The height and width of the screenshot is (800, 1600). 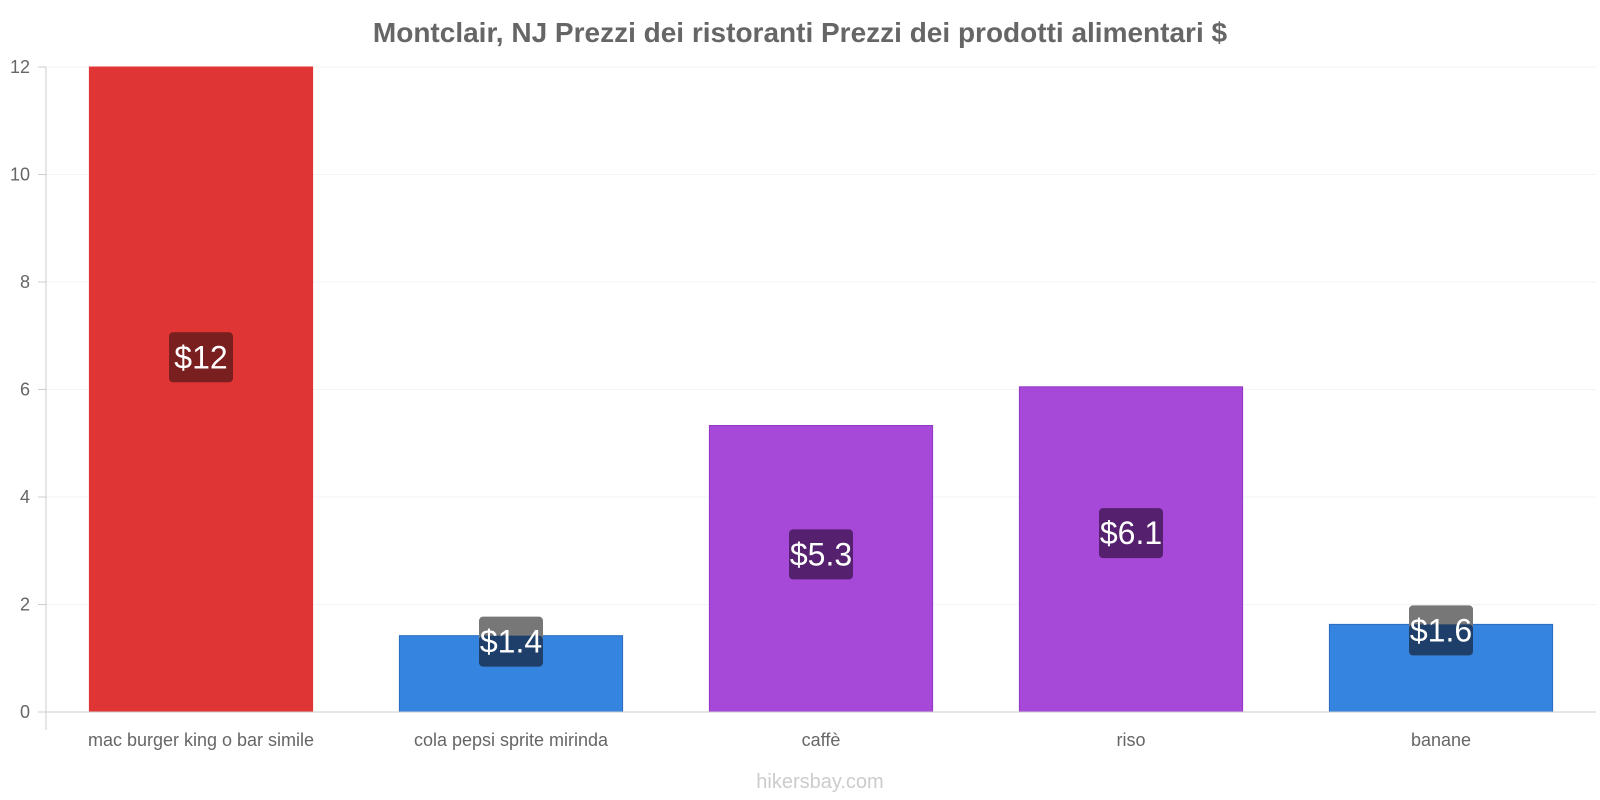 What do you see at coordinates (25, 605) in the screenshot?
I see `y-tick-label: 2` at bounding box center [25, 605].